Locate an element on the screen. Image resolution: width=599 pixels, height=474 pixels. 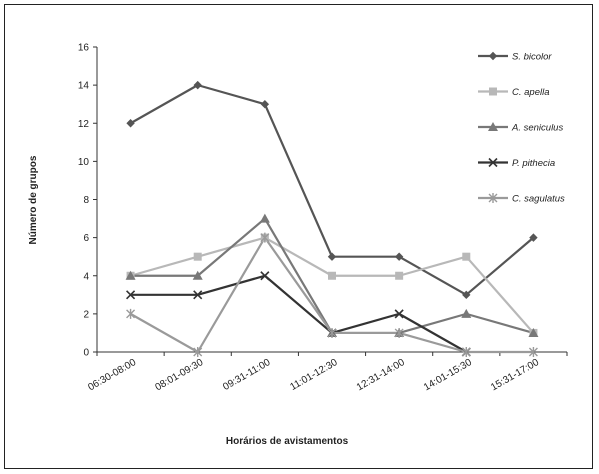
x-tick-label: 06:30-08:00 is located at coordinates (112, 375).